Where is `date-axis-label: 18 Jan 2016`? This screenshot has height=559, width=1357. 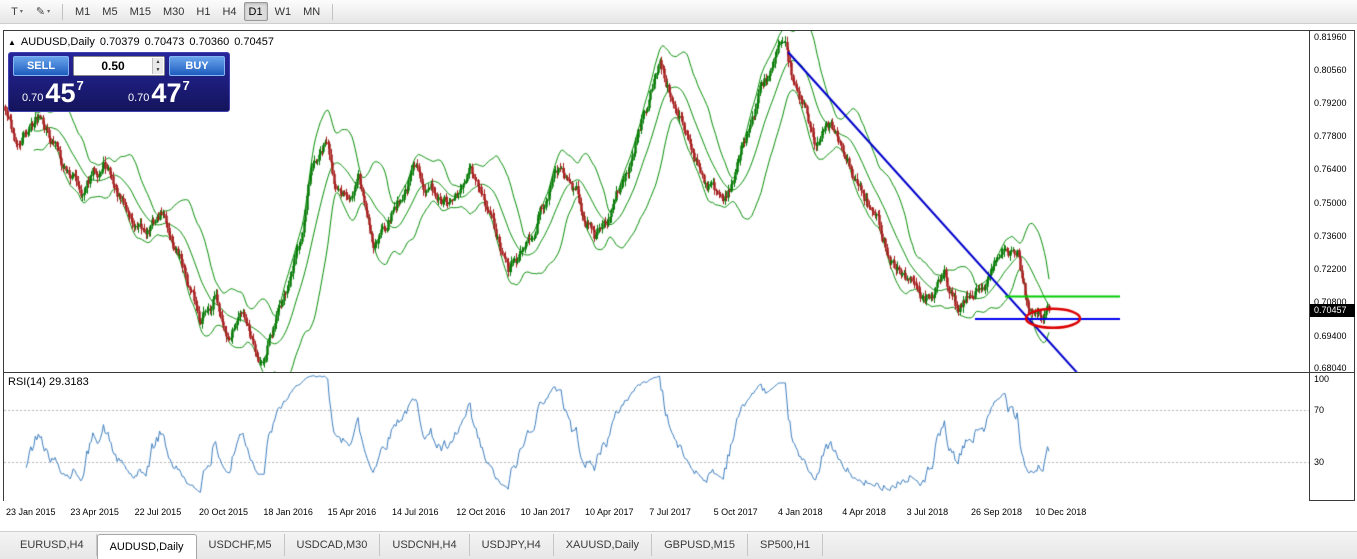
date-axis-label: 18 Jan 2016 is located at coordinates (288, 512).